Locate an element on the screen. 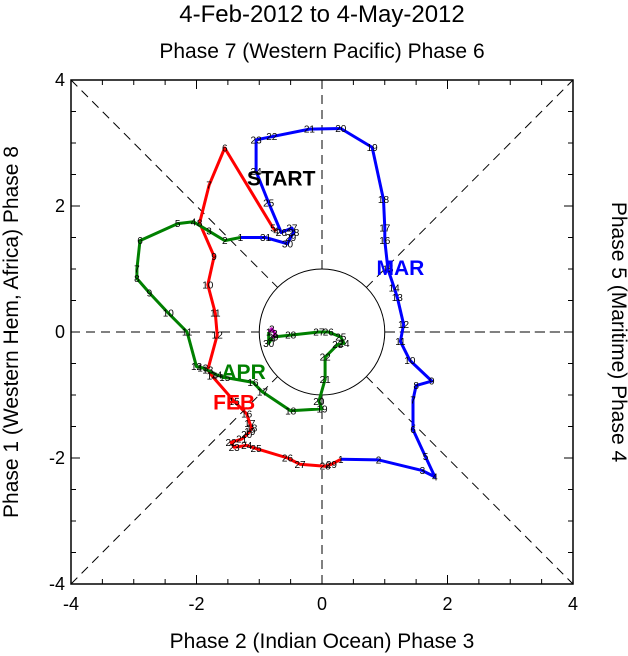 The image size is (628, 656). chart-title: 4-Feb-2012 to 4-May-2012 is located at coordinates (322, 14).